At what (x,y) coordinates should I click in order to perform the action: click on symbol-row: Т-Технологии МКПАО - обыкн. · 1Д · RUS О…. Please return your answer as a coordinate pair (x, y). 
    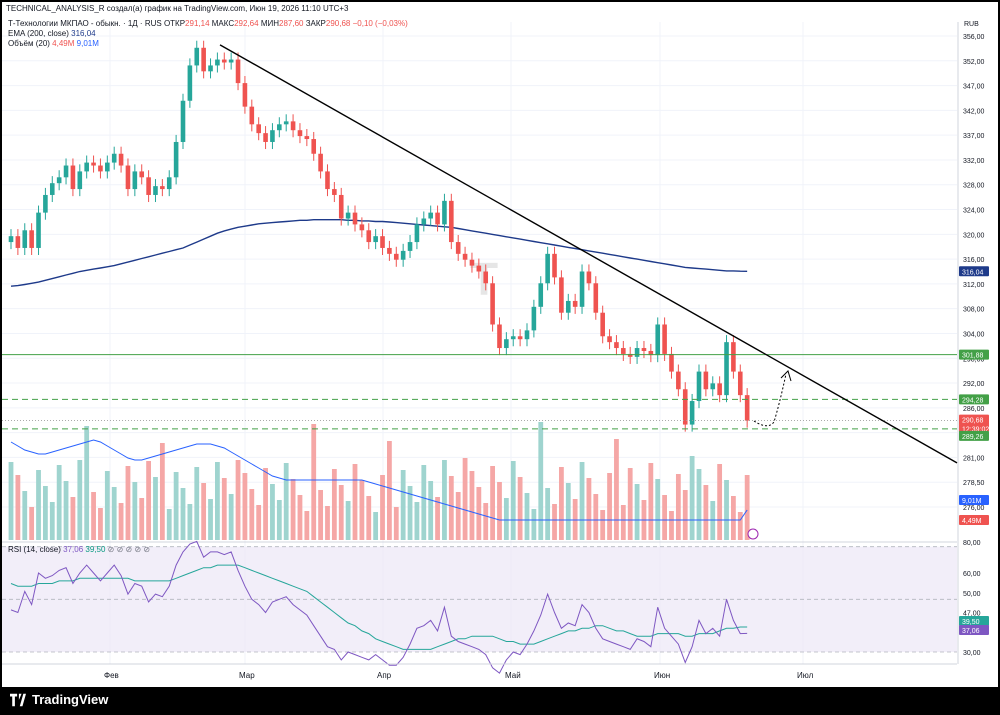
    Looking at the image, I should click on (208, 24).